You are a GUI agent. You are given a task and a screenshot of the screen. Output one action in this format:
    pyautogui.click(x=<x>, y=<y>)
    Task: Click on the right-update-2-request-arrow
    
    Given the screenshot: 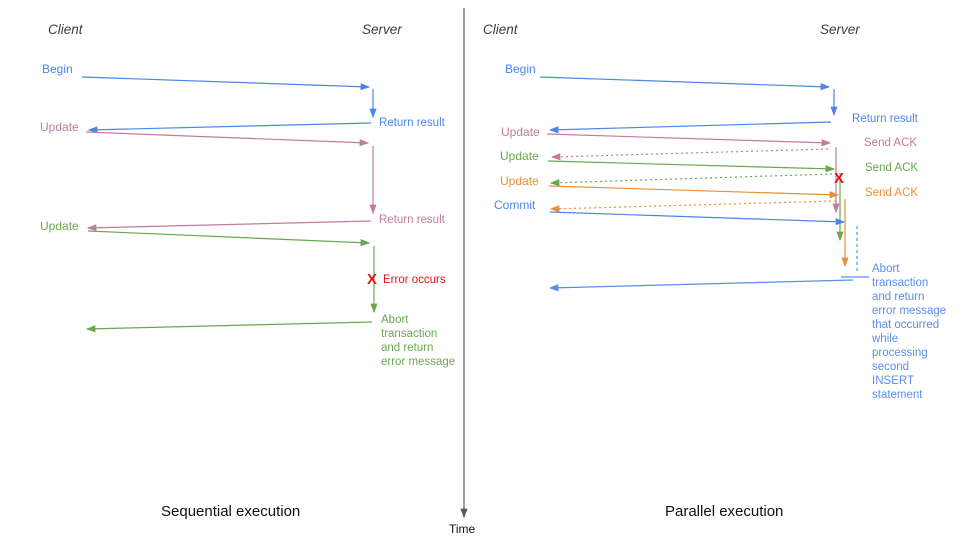 What is the action you would take?
    pyautogui.click(x=691, y=166)
    